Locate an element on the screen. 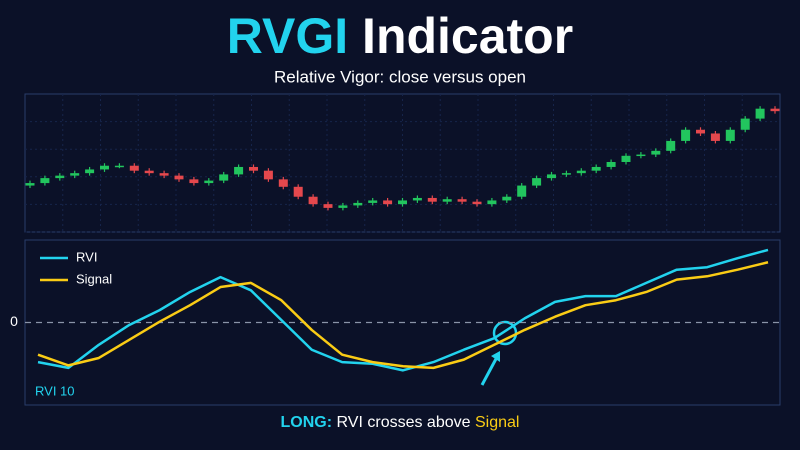 The width and height of the screenshot is (800, 450). footer-signal: Signal is located at coordinates (497, 422).